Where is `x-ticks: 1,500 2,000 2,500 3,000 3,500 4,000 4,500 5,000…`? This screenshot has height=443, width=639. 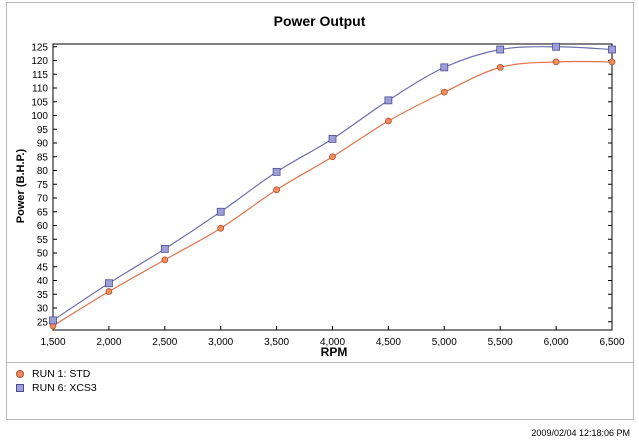
x-ticks: 1,500 2,000 2,500 3,000 3,500 4,000 4,500 5,000… is located at coordinates (332, 337).